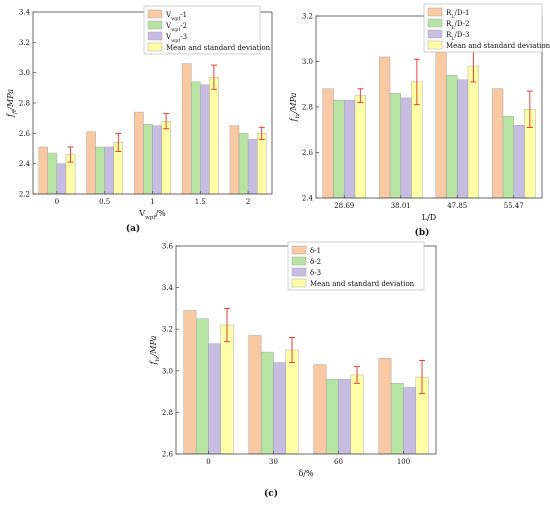 This screenshot has width=550, height=508. Describe the element at coordinates (457, 14) in the screenshot. I see `legend-label-1: RL/D-1` at that location.